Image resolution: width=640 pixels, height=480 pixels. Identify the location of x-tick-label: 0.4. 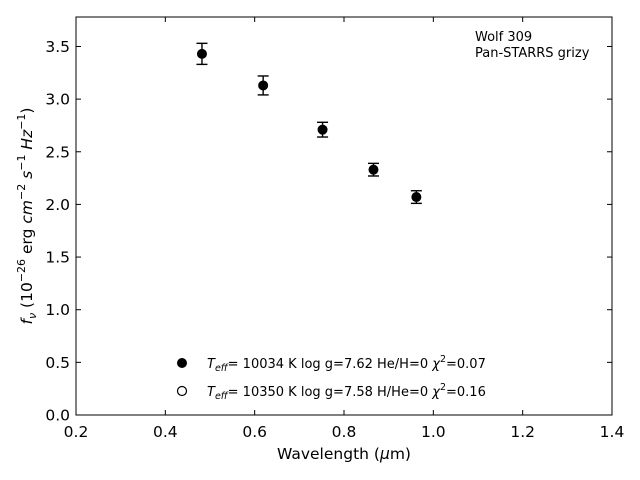
(165, 432).